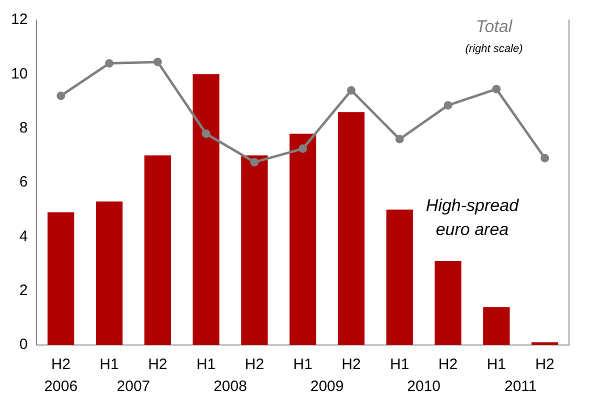  Describe the element at coordinates (23, 345) in the screenshot. I see `y-tick-label: 0` at that location.